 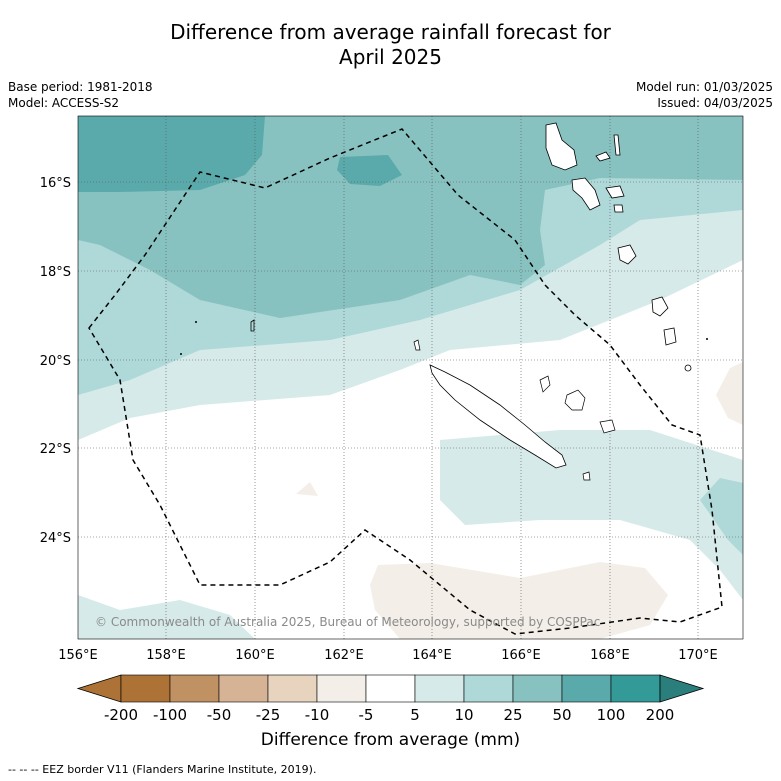 I want to click on lon-label: 166°E, so click(x=521, y=655).